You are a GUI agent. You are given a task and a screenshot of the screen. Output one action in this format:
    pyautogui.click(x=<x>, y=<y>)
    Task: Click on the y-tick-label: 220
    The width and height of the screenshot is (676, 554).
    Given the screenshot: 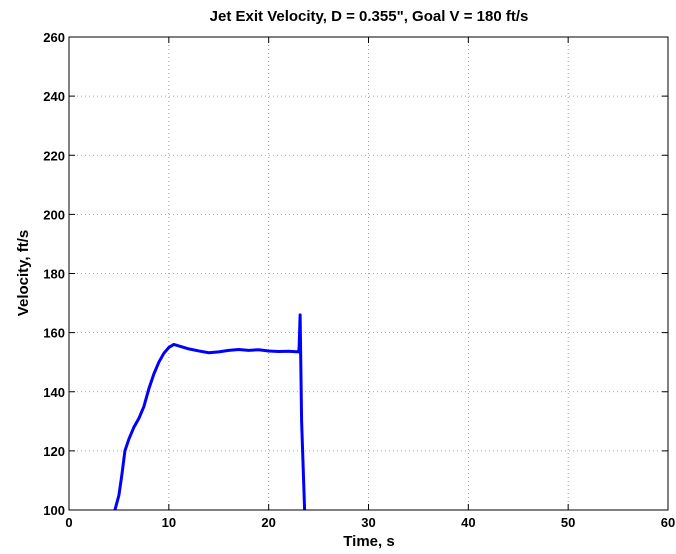 What is the action you would take?
    pyautogui.click(x=54, y=155)
    